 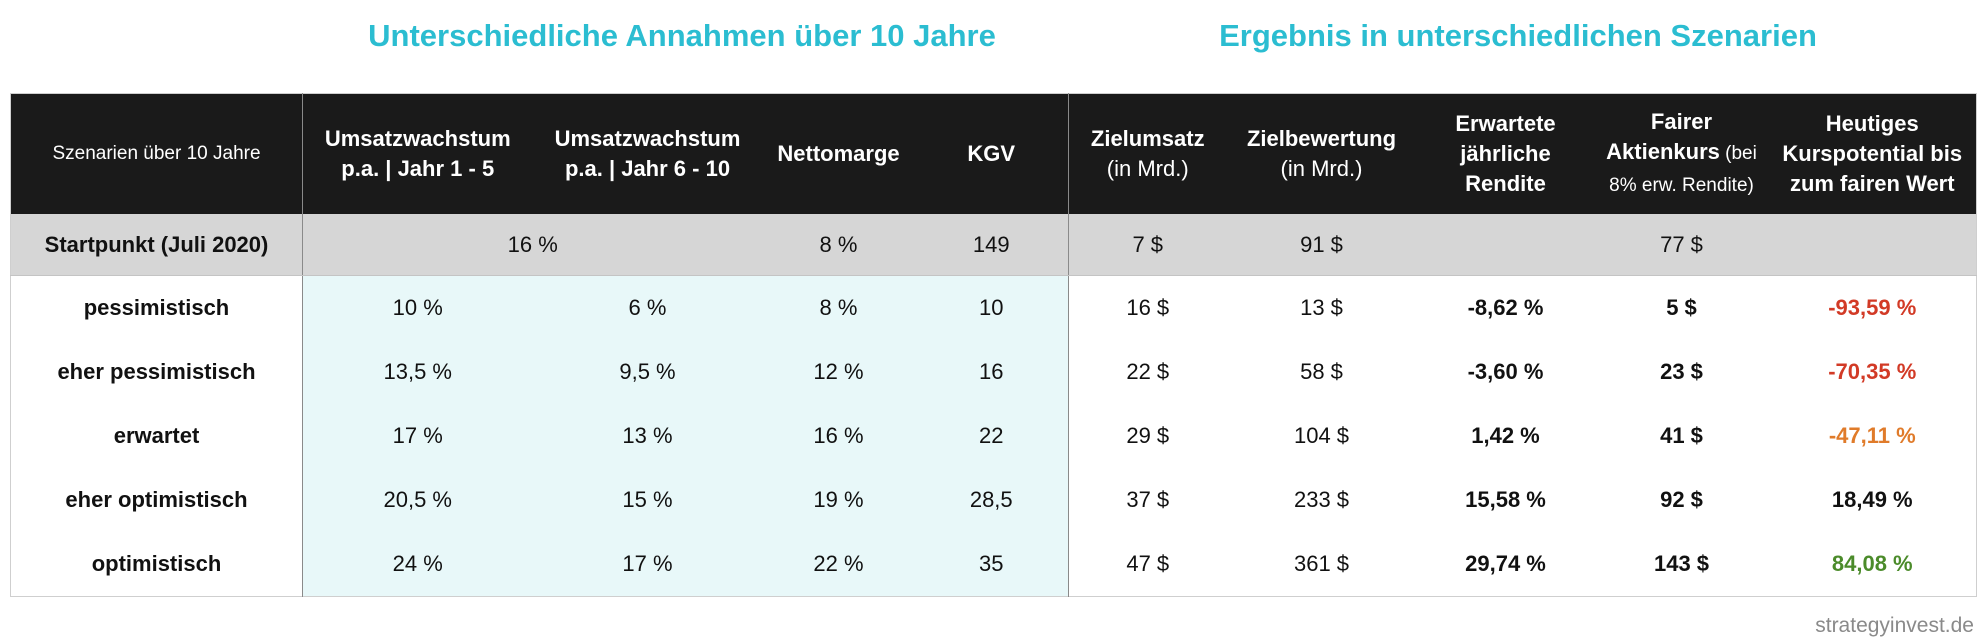 I want to click on growth-1-5-cell: 10 %, so click(x=417, y=307).